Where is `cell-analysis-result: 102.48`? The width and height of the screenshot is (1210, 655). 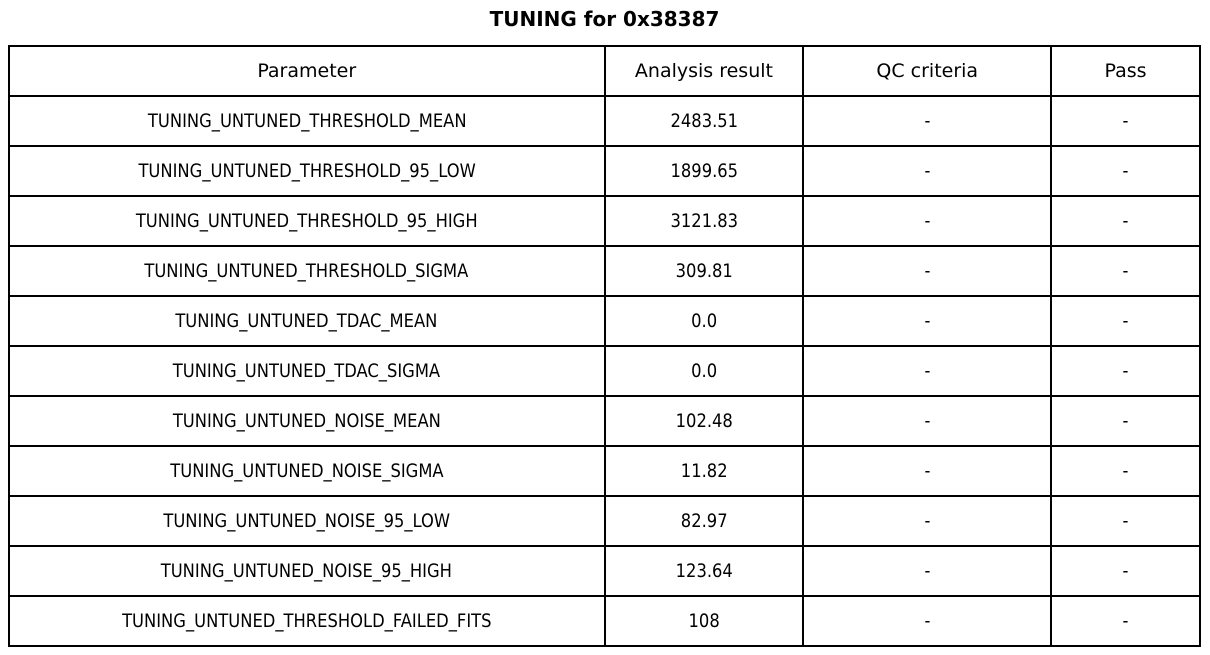
cell-analysis-result: 102.48 is located at coordinates (704, 421).